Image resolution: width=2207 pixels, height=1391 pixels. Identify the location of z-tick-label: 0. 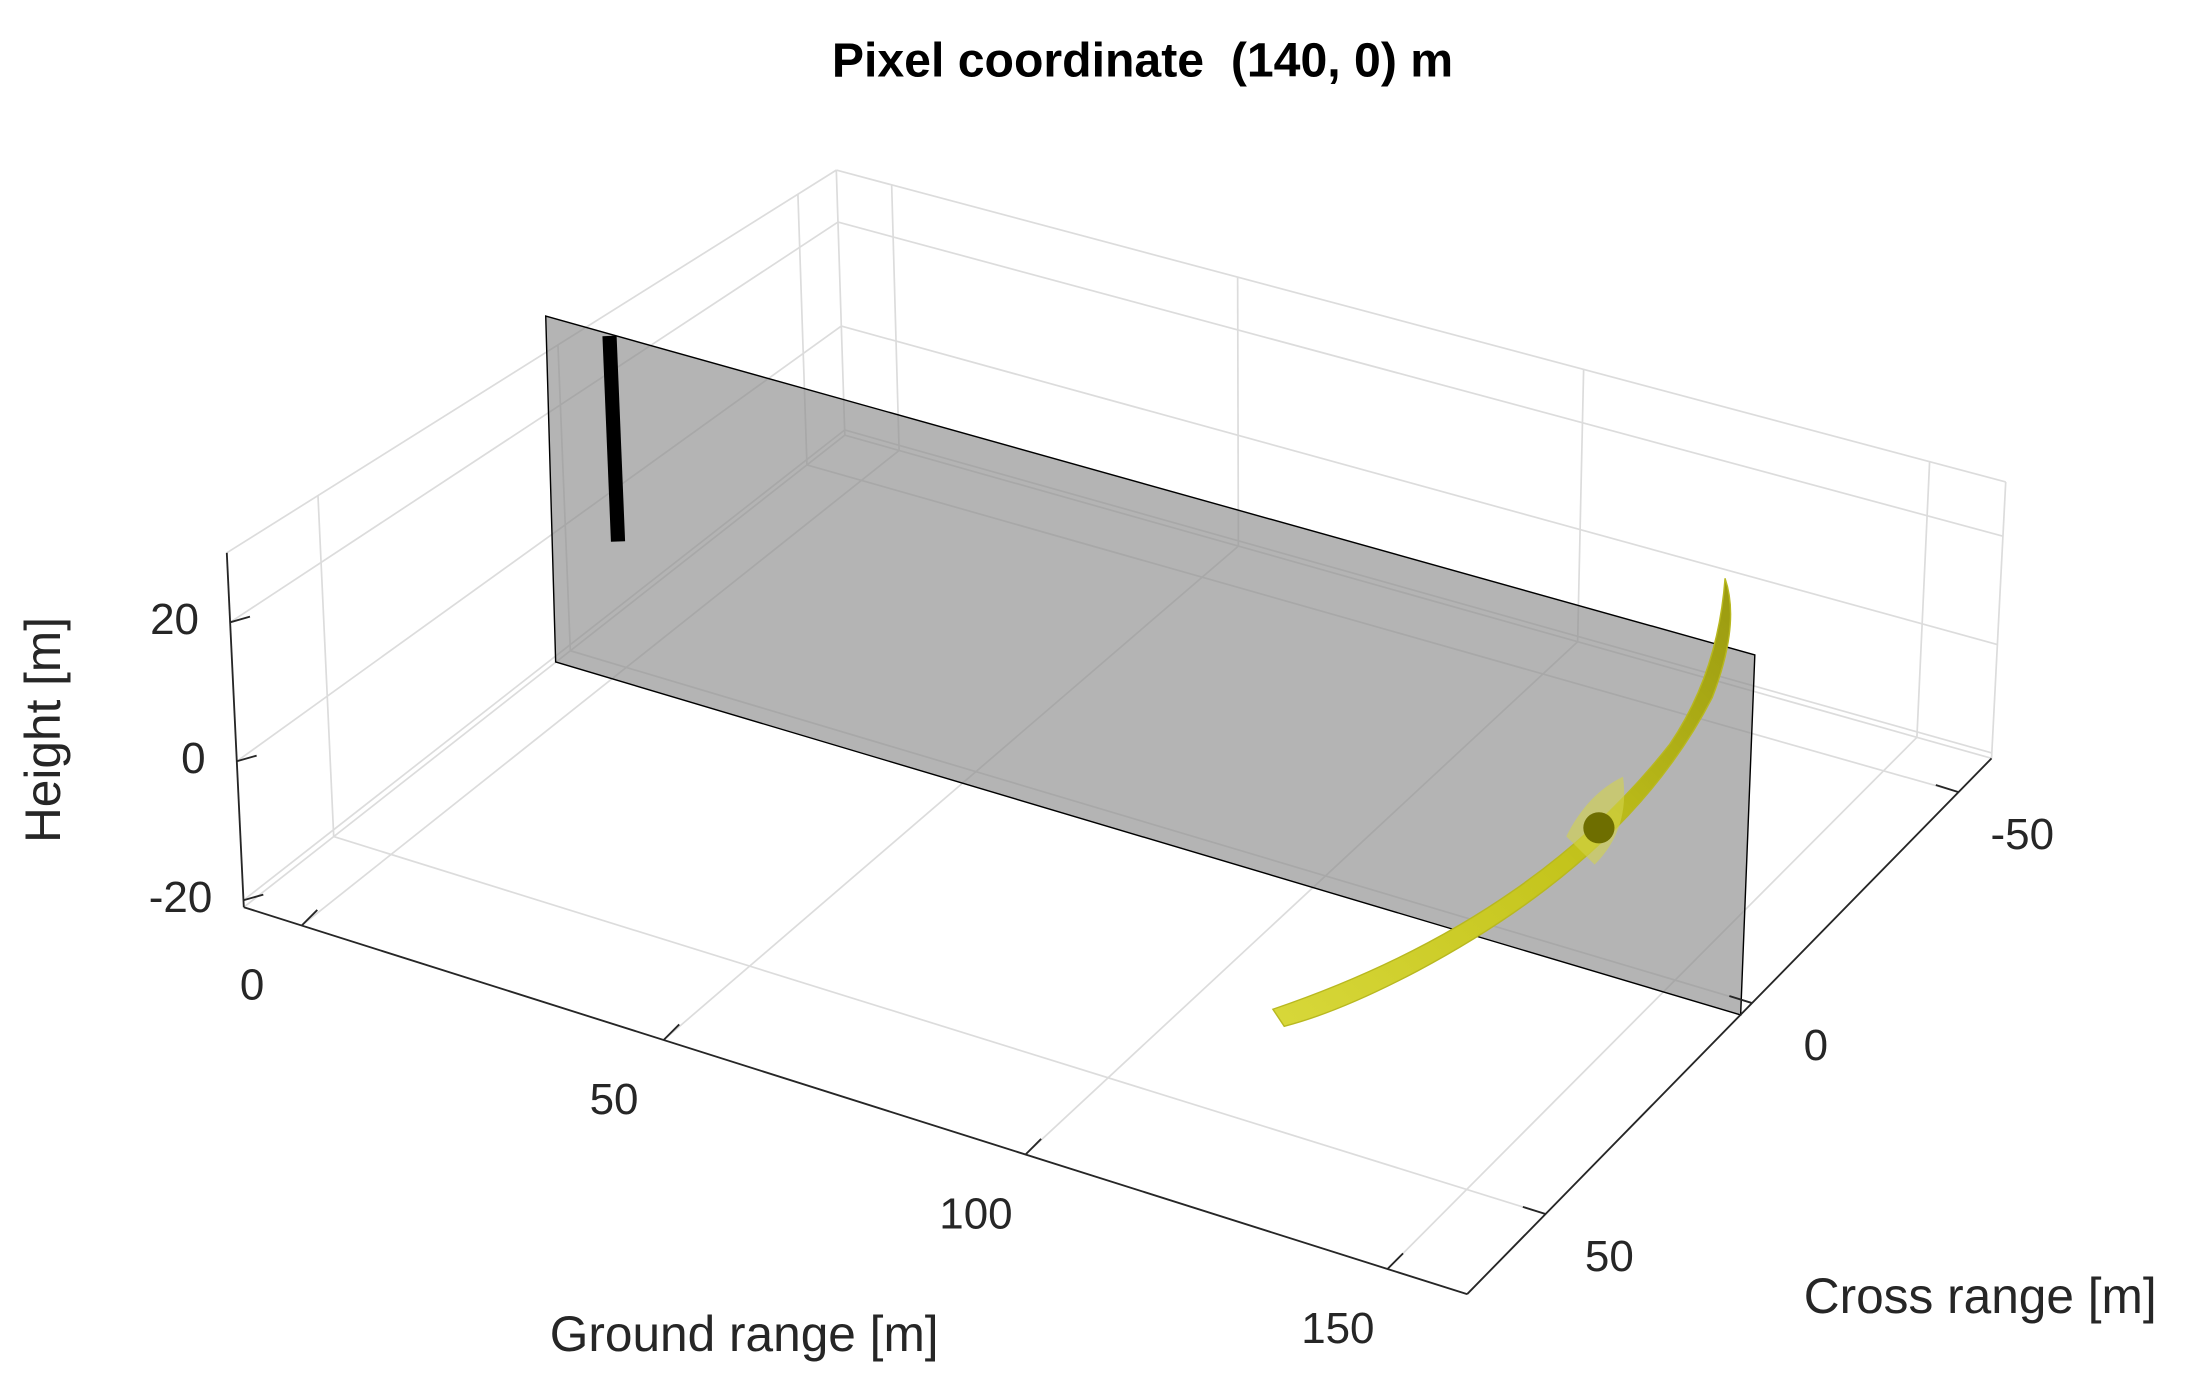
(193, 758).